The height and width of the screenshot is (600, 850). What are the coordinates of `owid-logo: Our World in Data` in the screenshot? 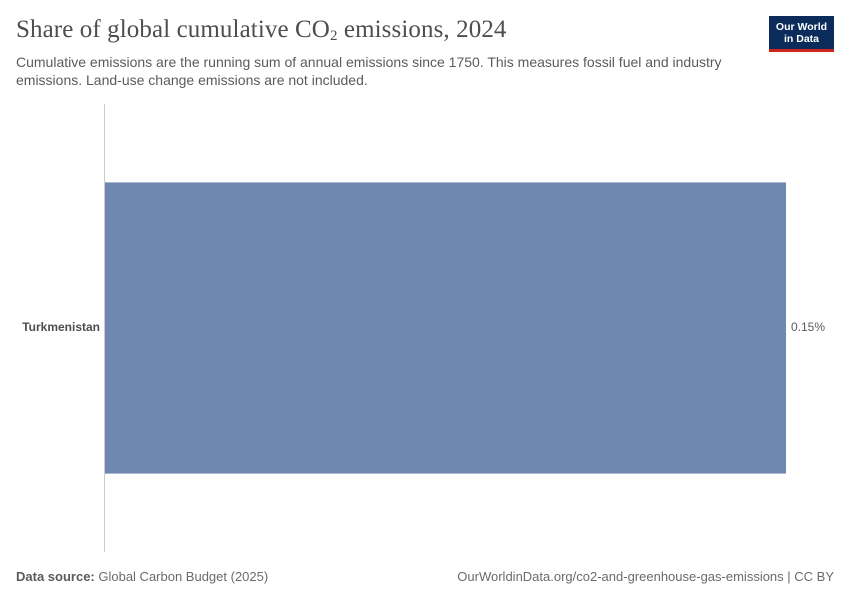 It's located at (801, 34).